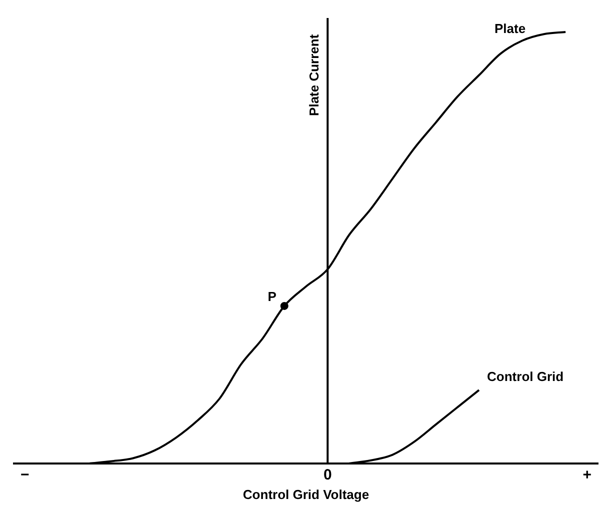 Image resolution: width=612 pixels, height=511 pixels. Describe the element at coordinates (314, 75) in the screenshot. I see `y-axis-title: Plate Current` at that location.